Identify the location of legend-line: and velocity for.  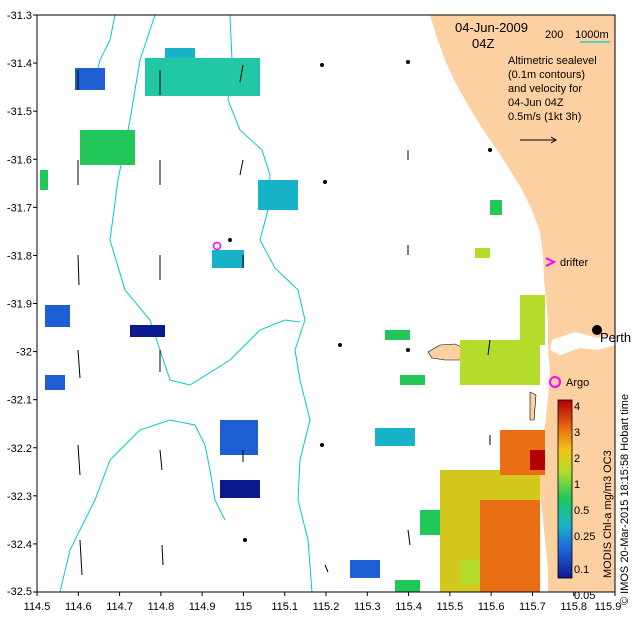
(545, 89).